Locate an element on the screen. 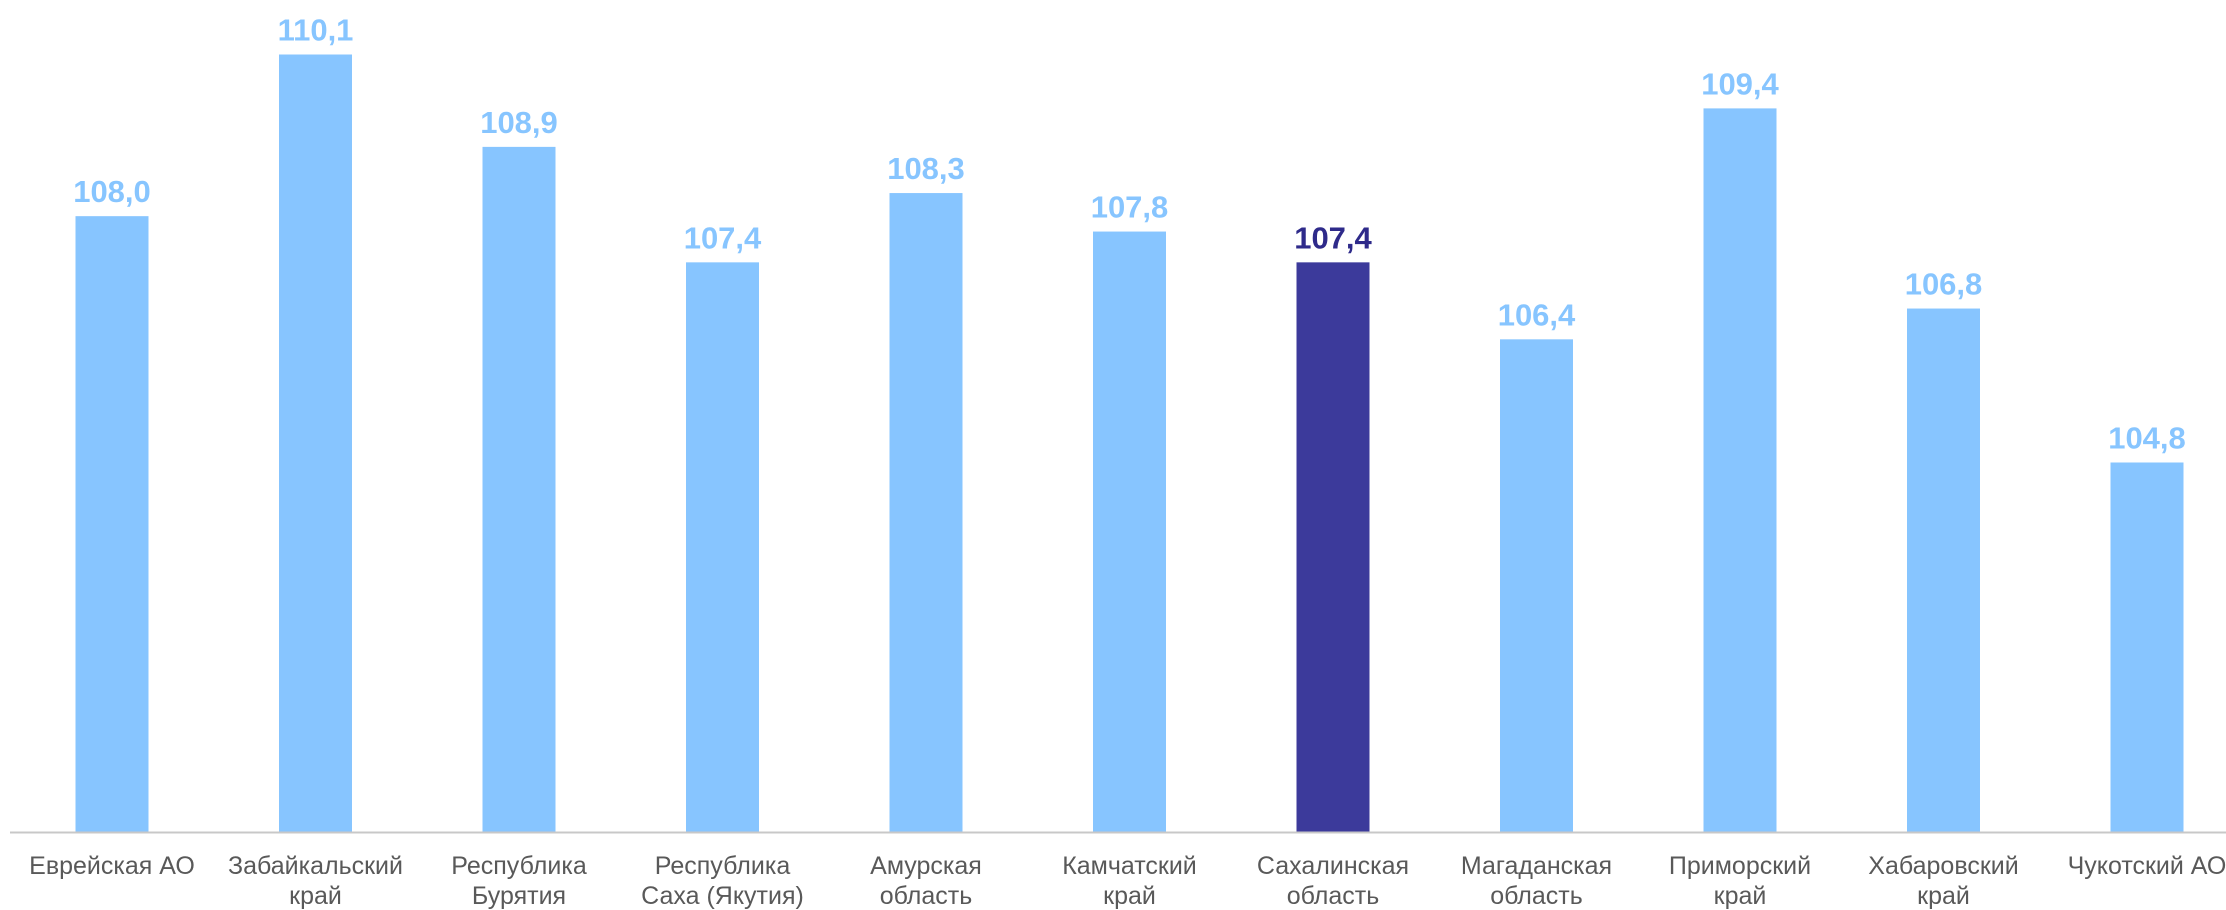  category-label-3: Республика Бурятия is located at coordinates (519, 881).